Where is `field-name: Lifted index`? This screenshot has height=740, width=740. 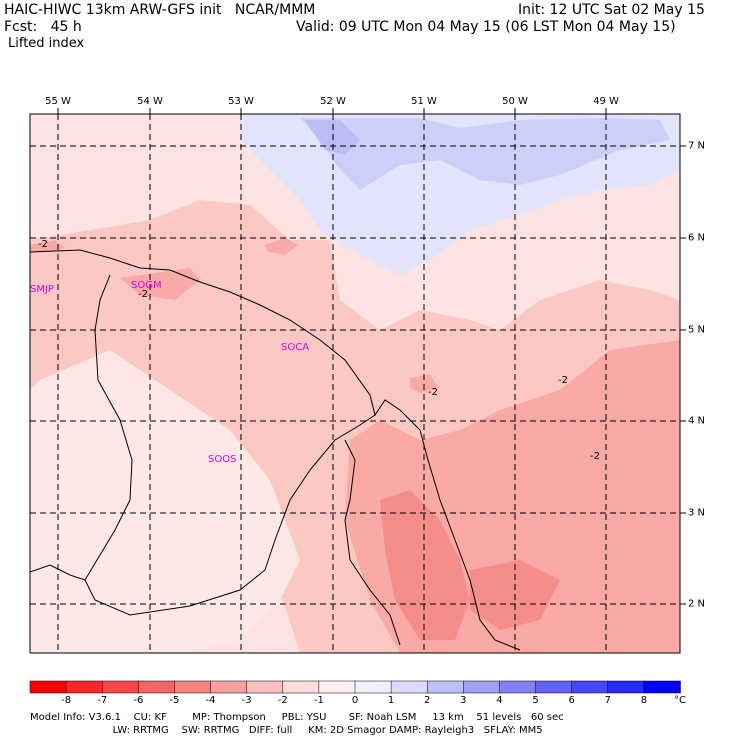 field-name: Lifted index is located at coordinates (46, 43).